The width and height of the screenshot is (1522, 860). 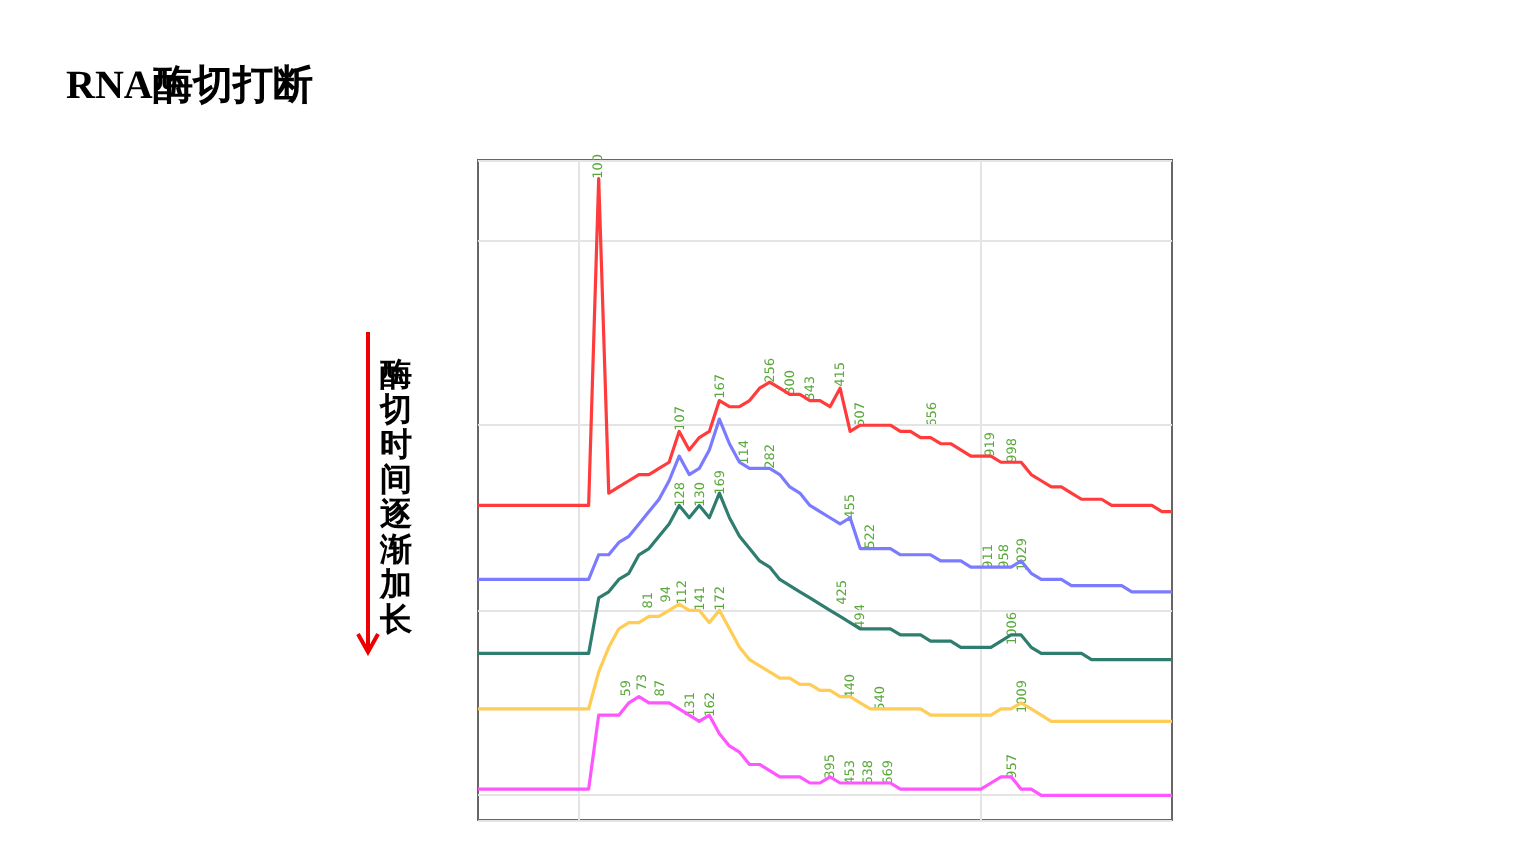 I want to click on chart-title: RNA酶切打断, so click(x=189, y=86).